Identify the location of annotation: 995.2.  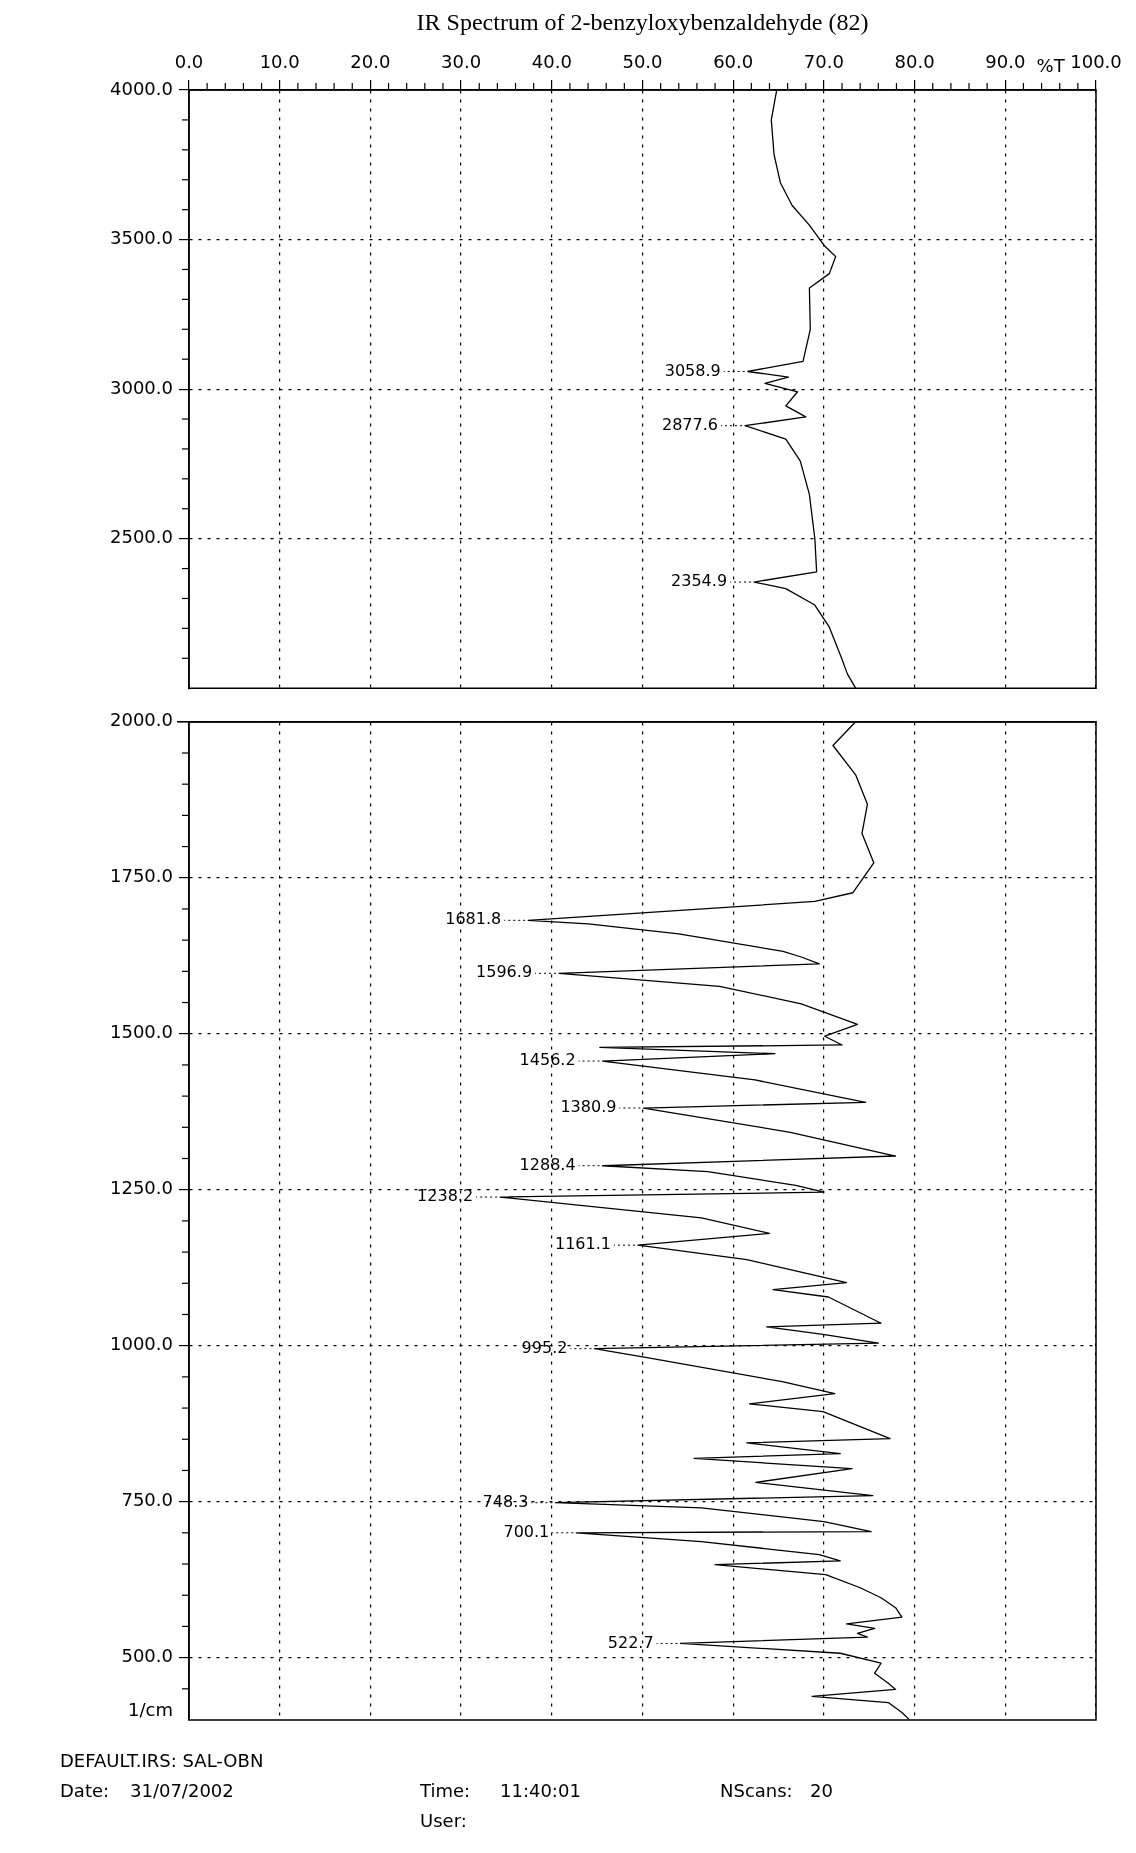
(544, 1347).